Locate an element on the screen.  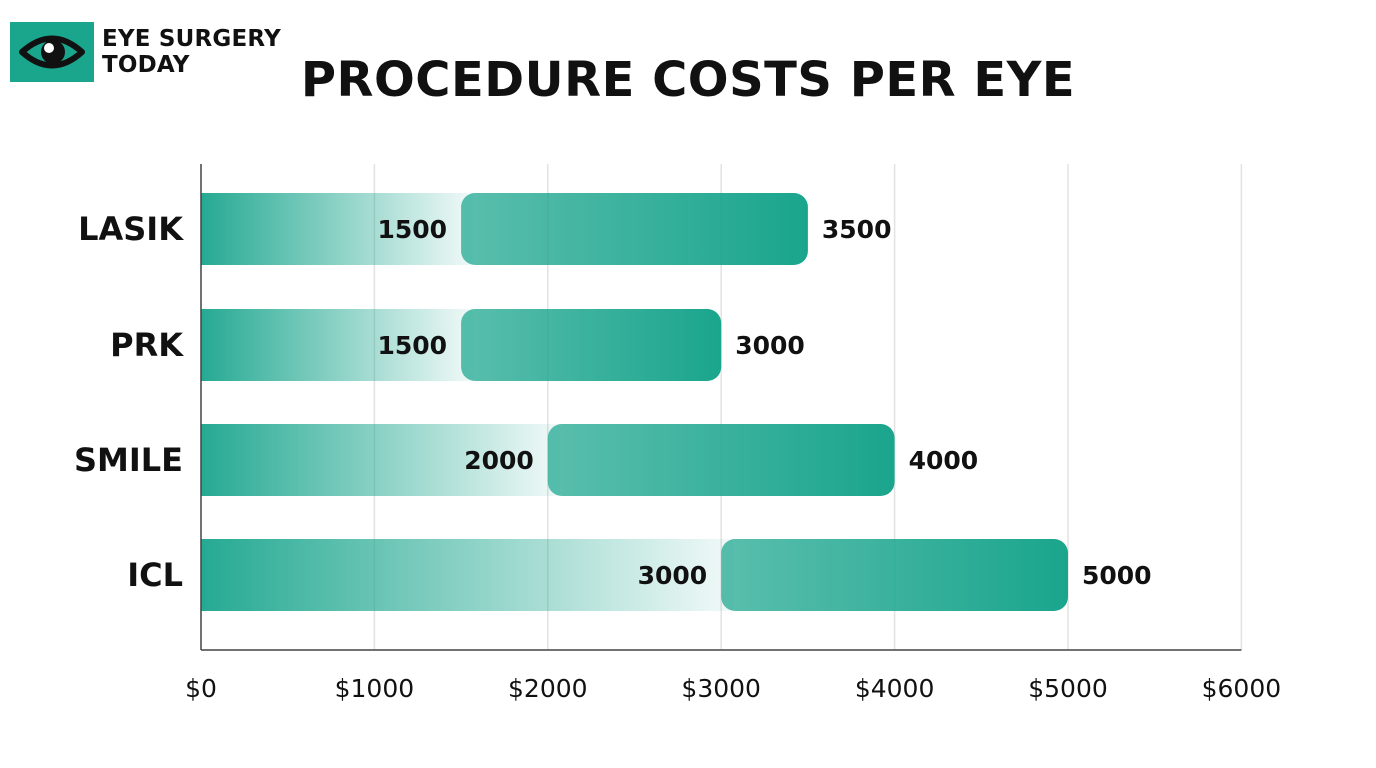
x-tick-label: $6000 is located at coordinates (1242, 688).